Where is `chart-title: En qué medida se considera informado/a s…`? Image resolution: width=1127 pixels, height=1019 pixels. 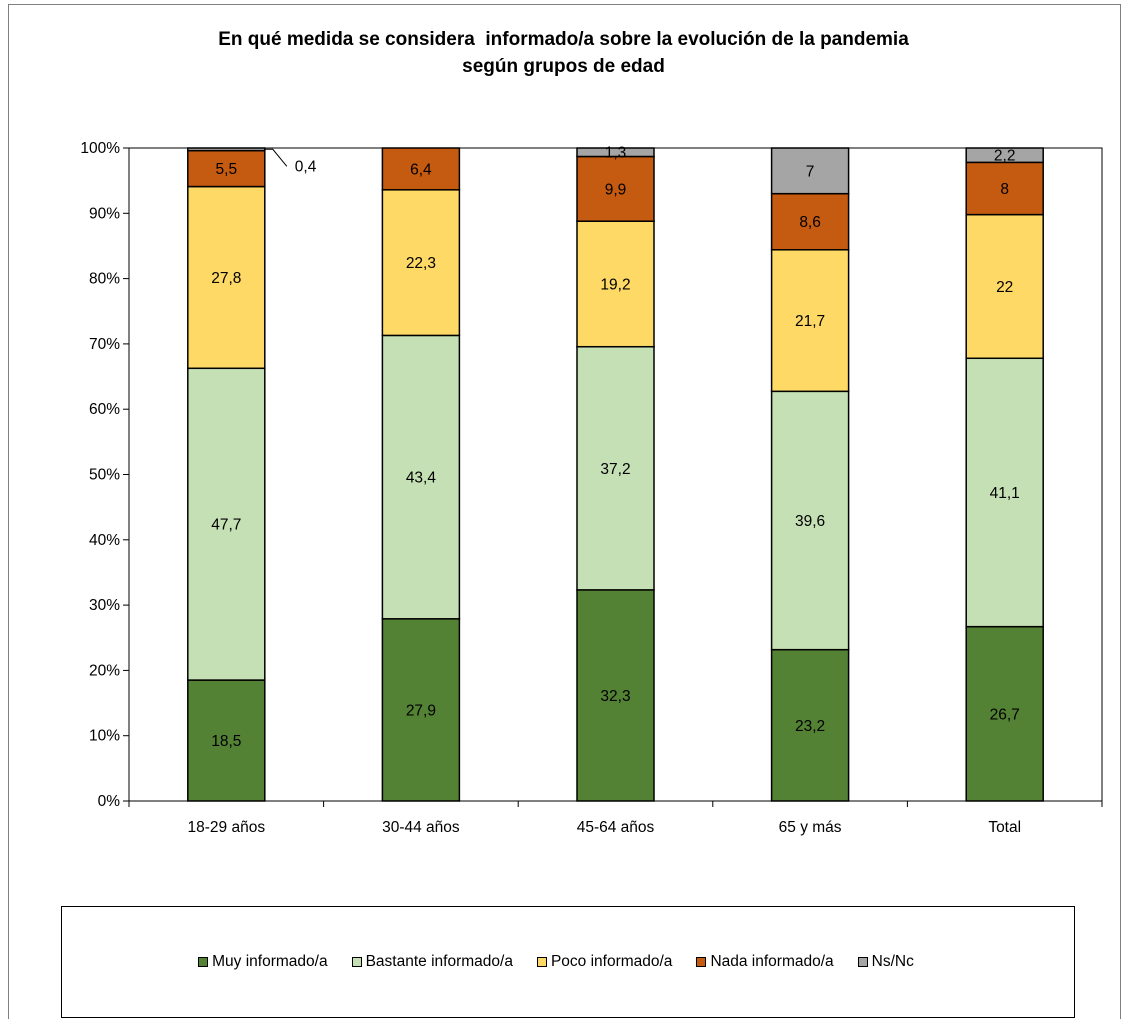
chart-title: En qué medida se considera informado/a s… is located at coordinates (563, 53).